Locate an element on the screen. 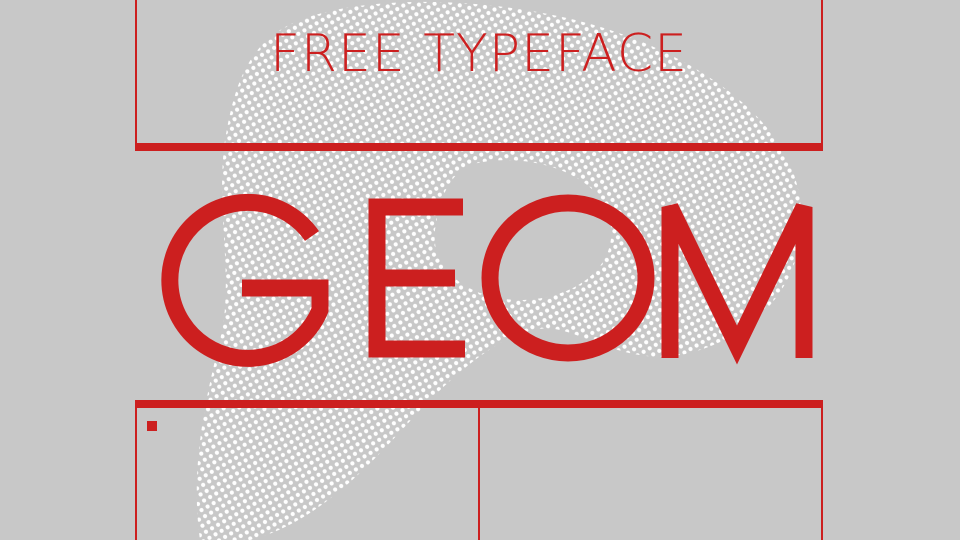 This screenshot has width=960, height=540. top-box-left-border is located at coordinates (136, 72).